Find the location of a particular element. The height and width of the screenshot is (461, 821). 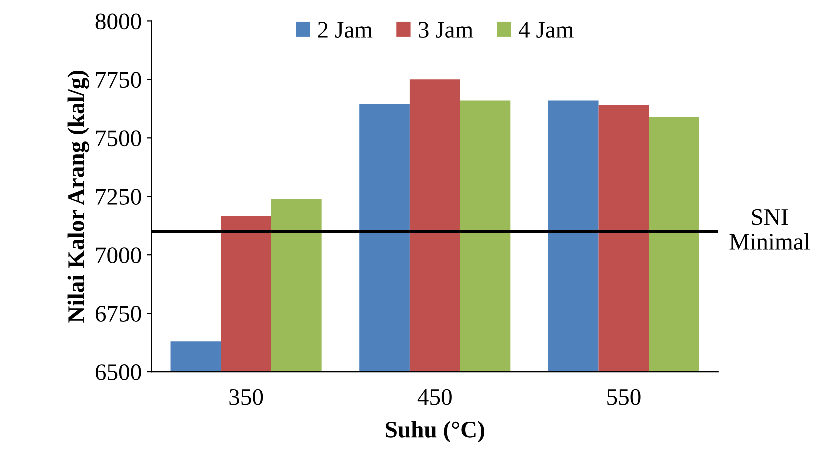

y-tick-label: 6750 is located at coordinates (119, 314).